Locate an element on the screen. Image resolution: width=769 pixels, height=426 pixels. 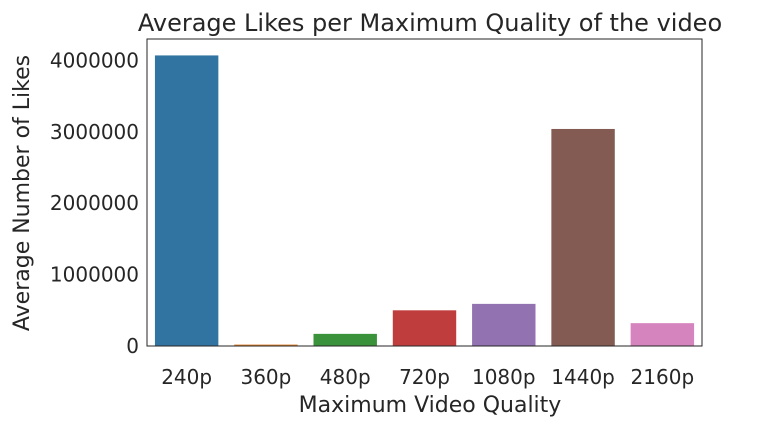
bar-720p is located at coordinates (424, 328).